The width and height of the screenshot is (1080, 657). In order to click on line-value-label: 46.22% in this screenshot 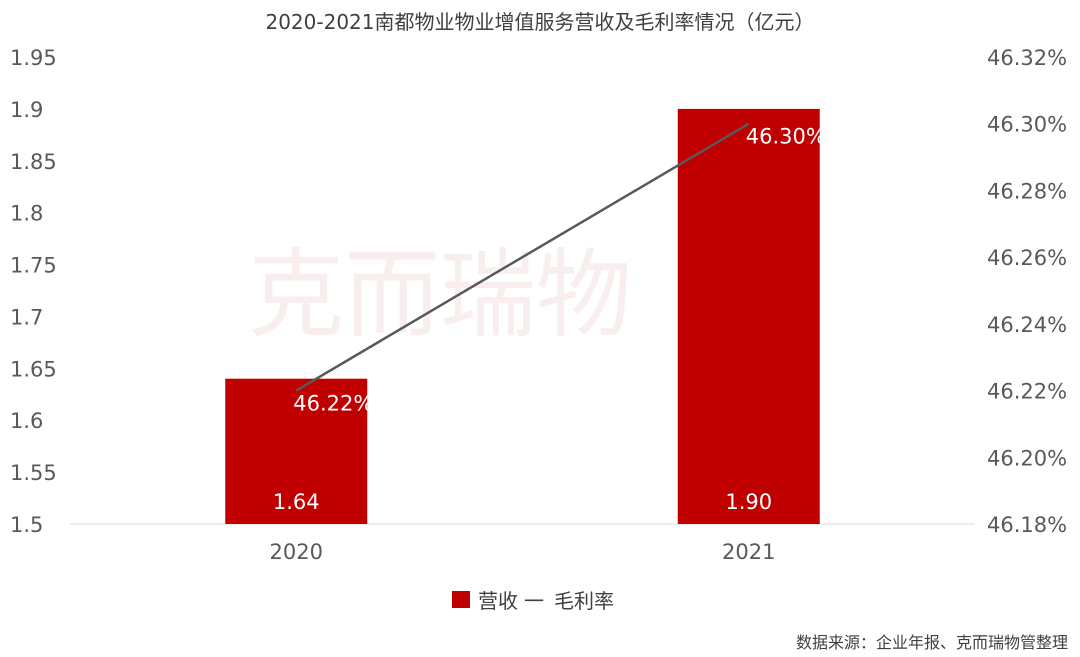, I will do `click(333, 404)`.